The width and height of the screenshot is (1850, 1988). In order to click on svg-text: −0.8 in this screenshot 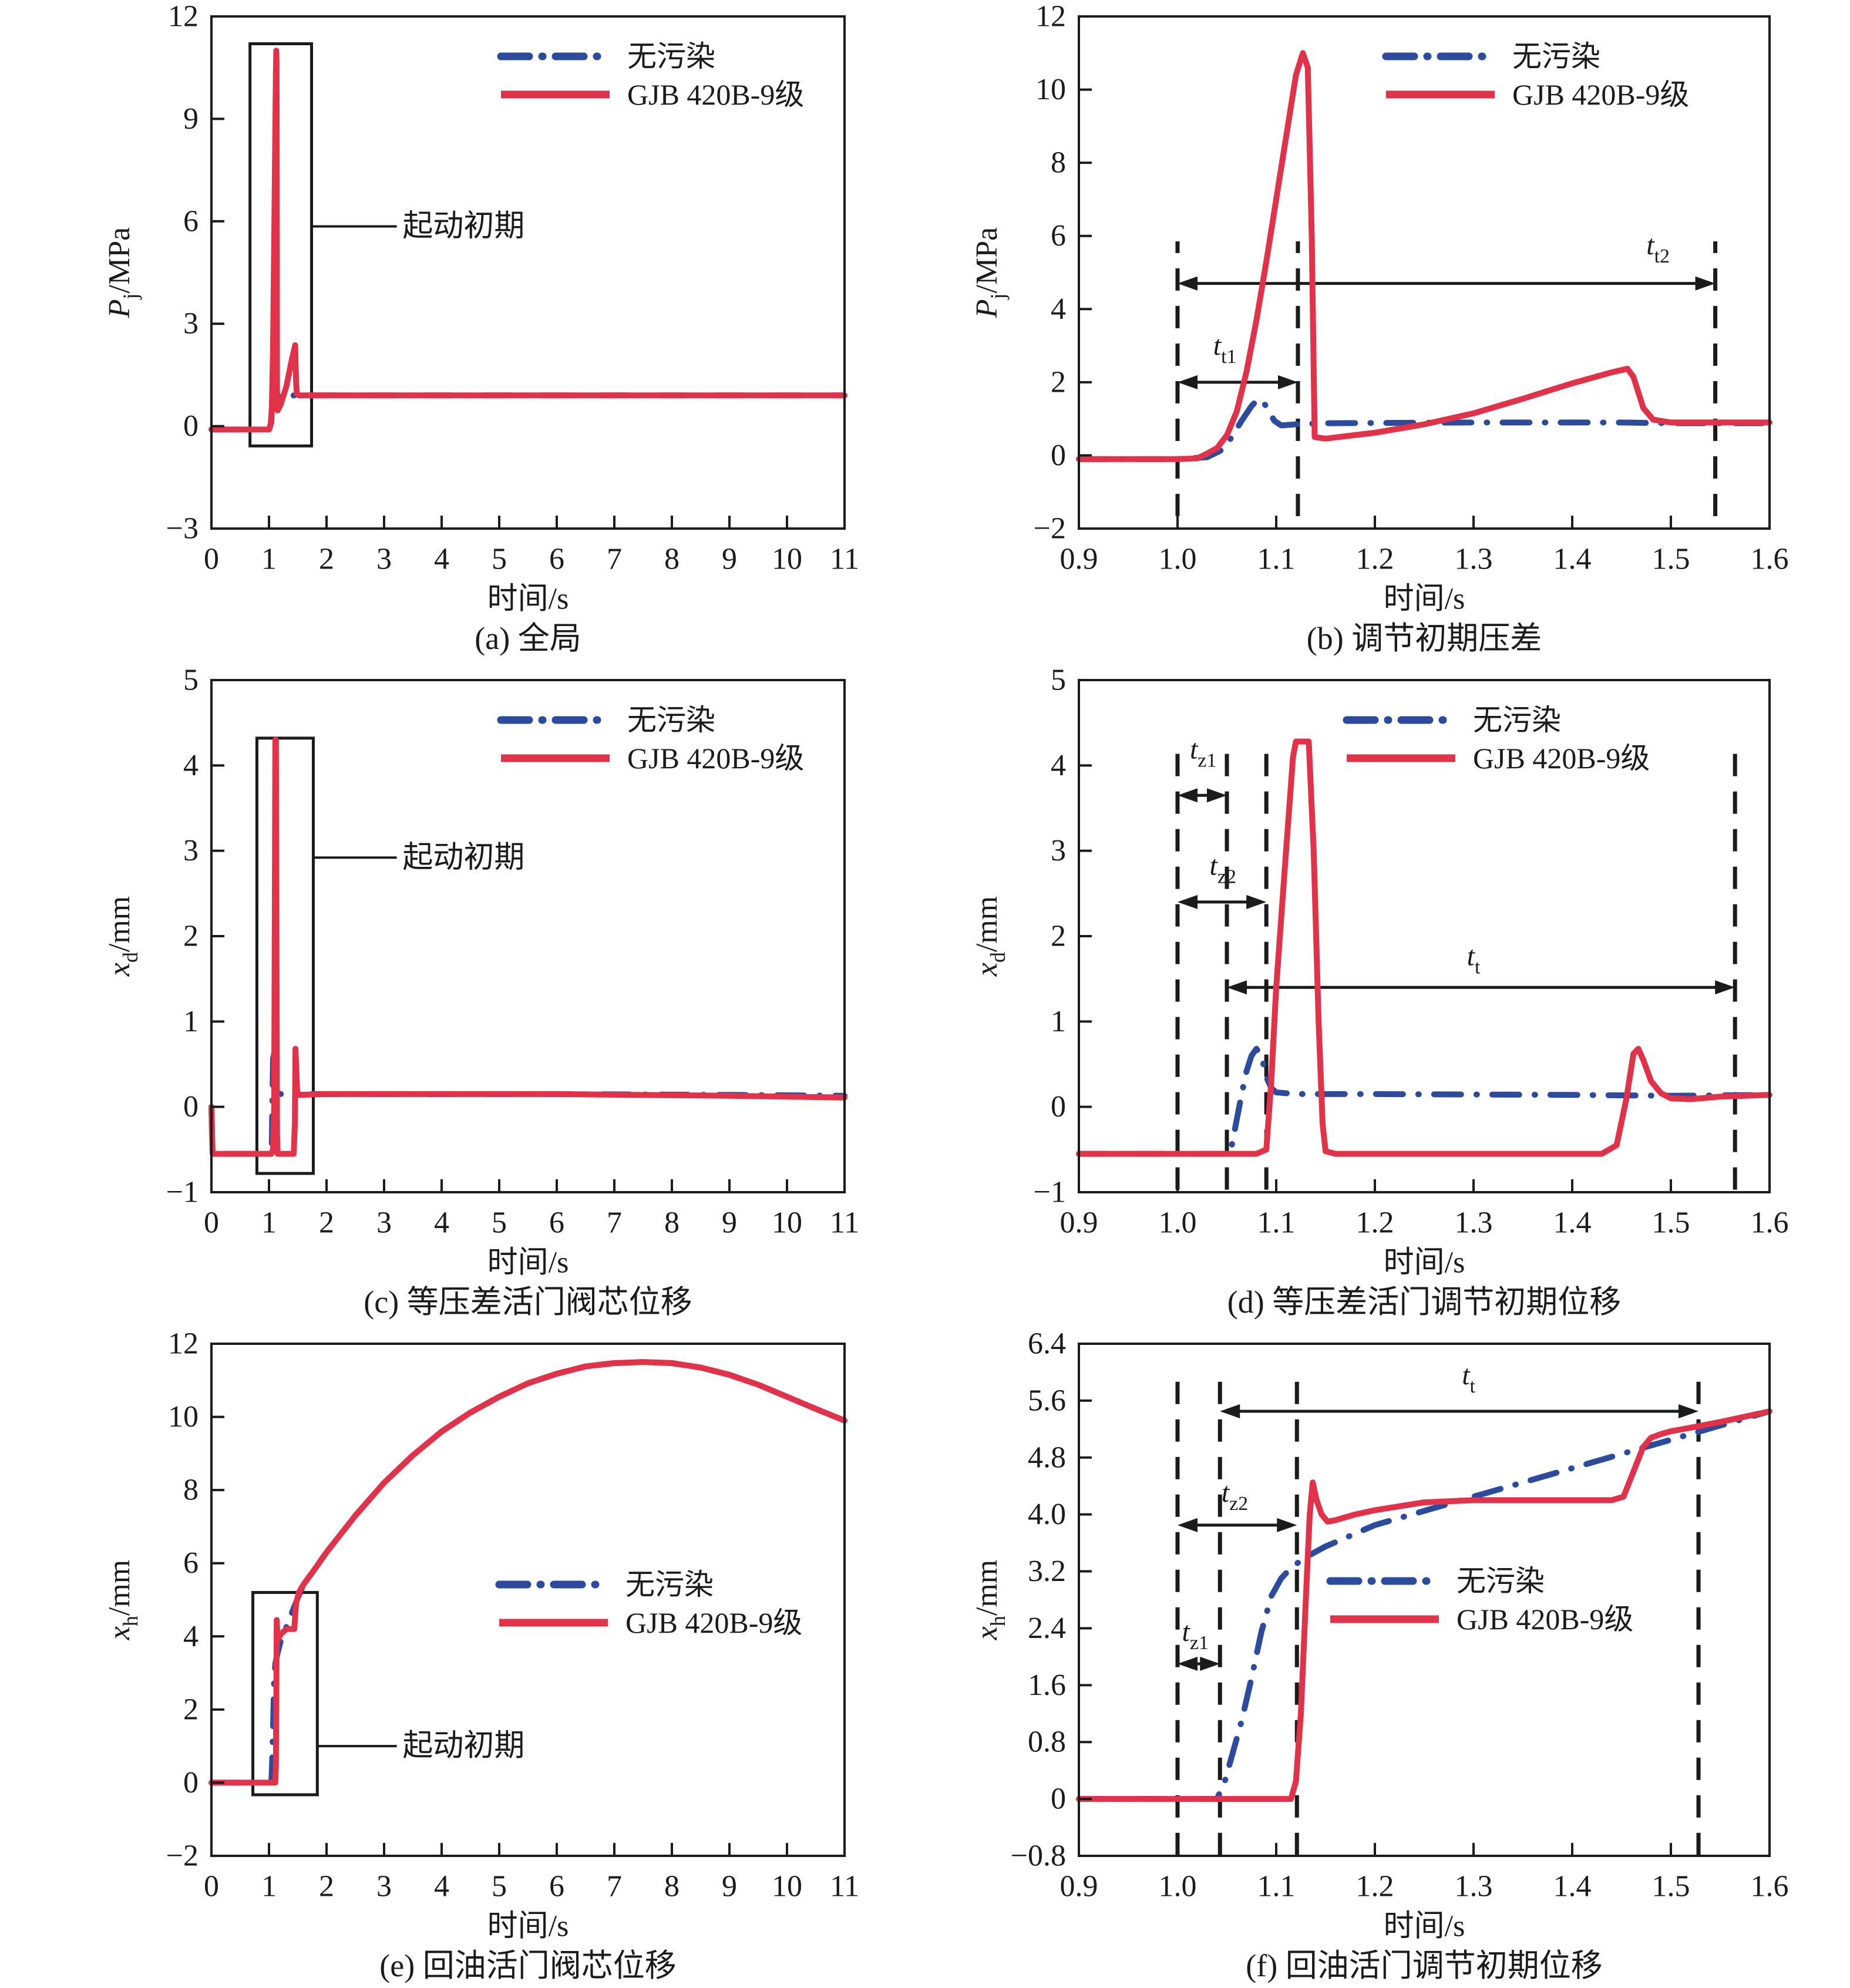, I will do `click(1038, 1856)`.